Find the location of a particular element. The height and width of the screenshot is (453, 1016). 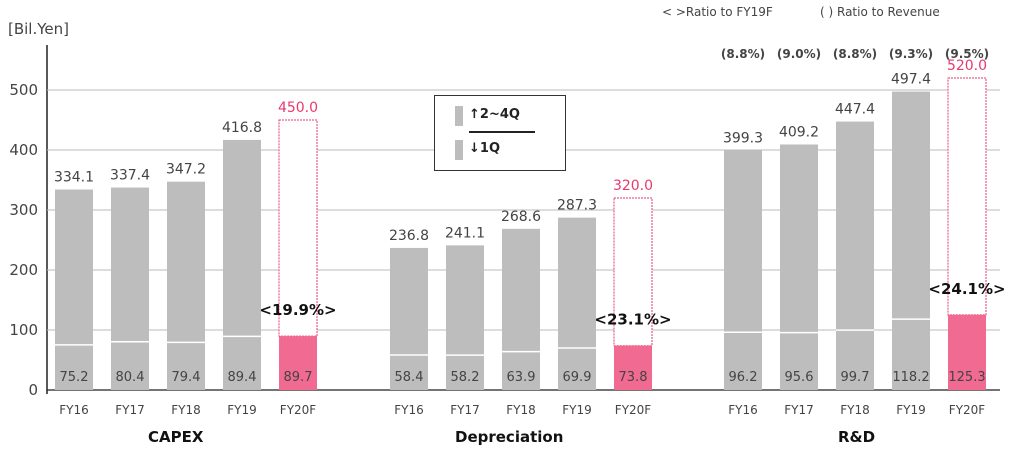

legend-label-1q: ↓1Q is located at coordinates (484, 148).